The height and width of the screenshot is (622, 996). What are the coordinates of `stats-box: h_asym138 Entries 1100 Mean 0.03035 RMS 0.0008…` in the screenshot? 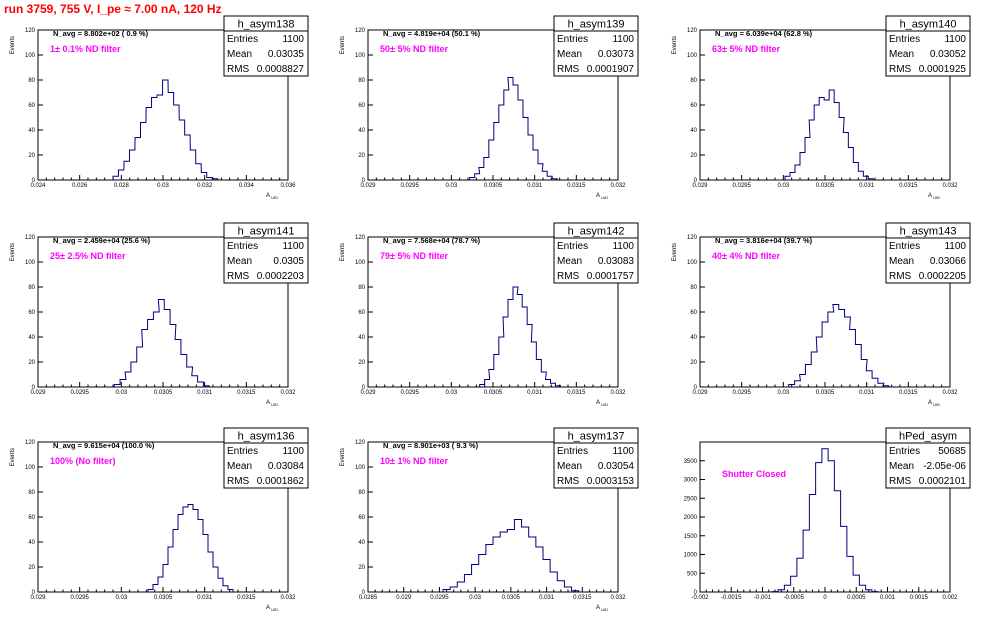 It's located at (266, 46).